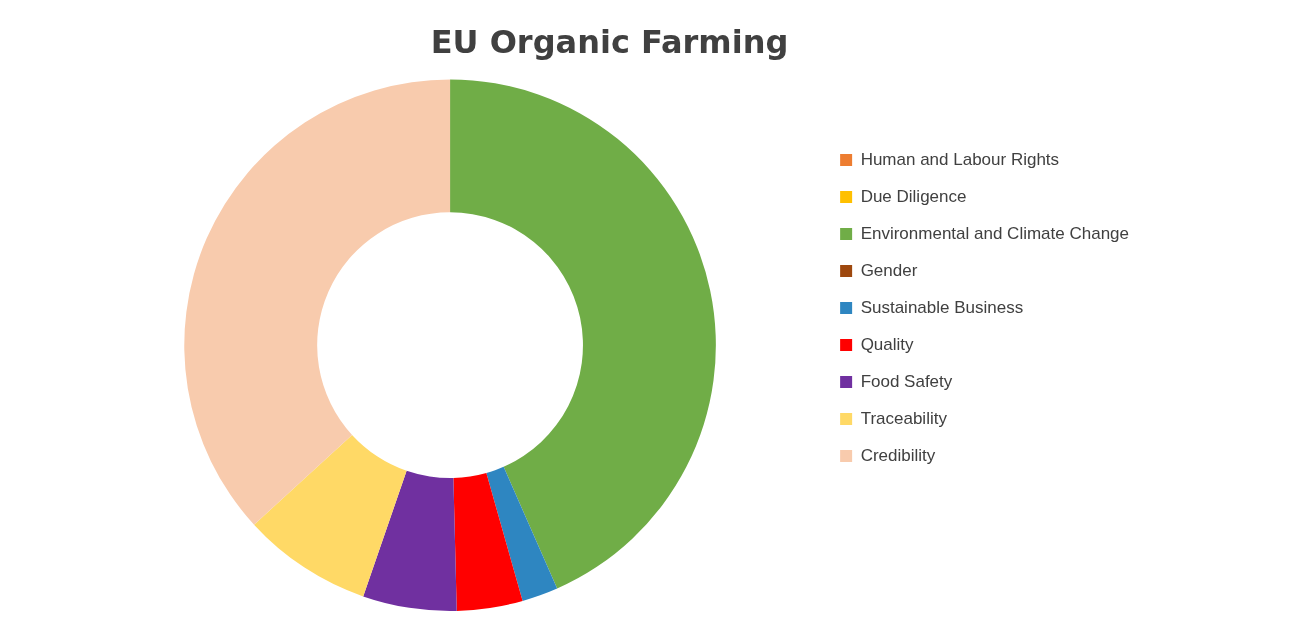 The image size is (1309, 631). I want to click on legend-label: Environmental and Climate Change, so click(994, 233).